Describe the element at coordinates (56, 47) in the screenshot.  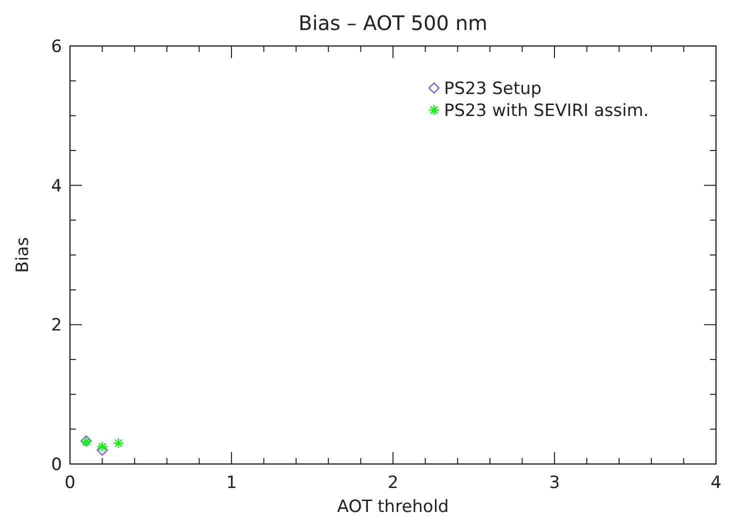
I see `y-tick-label: 6` at that location.